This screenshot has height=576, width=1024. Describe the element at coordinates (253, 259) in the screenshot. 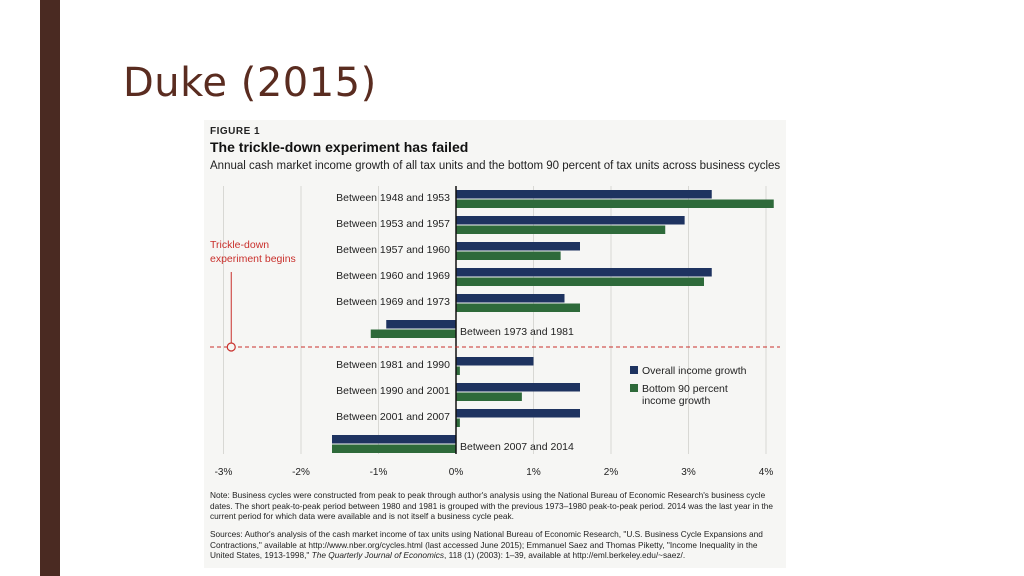

I see `annotation-text: experiment begins` at that location.